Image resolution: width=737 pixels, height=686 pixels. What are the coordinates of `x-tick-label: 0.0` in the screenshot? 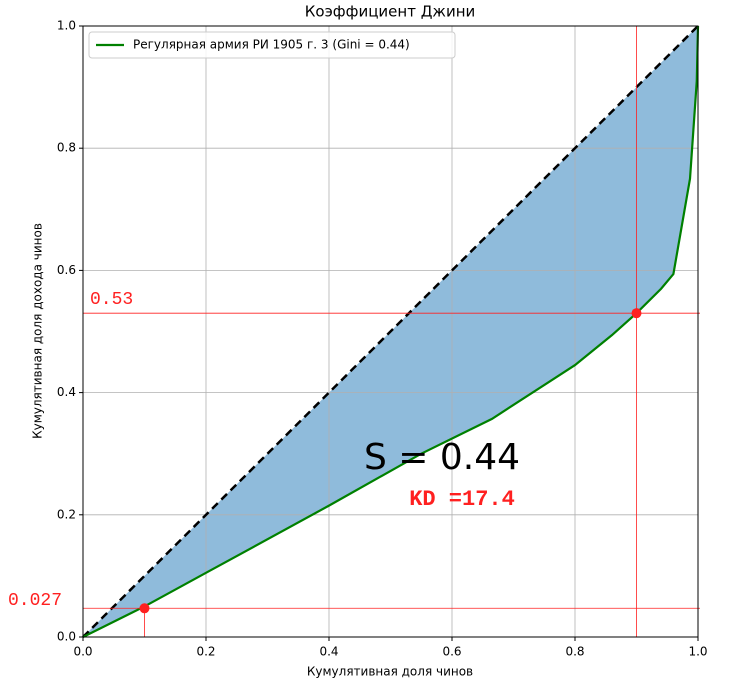 It's located at (82, 652).